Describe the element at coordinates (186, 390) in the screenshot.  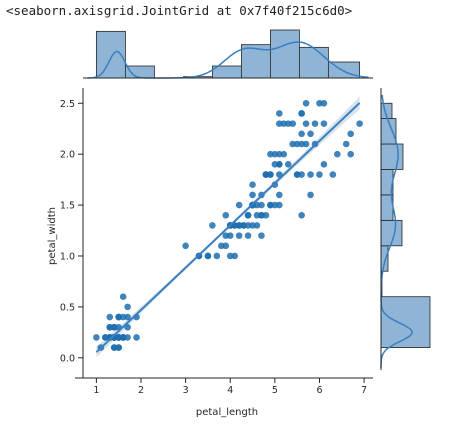
I see `x-tick-label: 3` at that location.